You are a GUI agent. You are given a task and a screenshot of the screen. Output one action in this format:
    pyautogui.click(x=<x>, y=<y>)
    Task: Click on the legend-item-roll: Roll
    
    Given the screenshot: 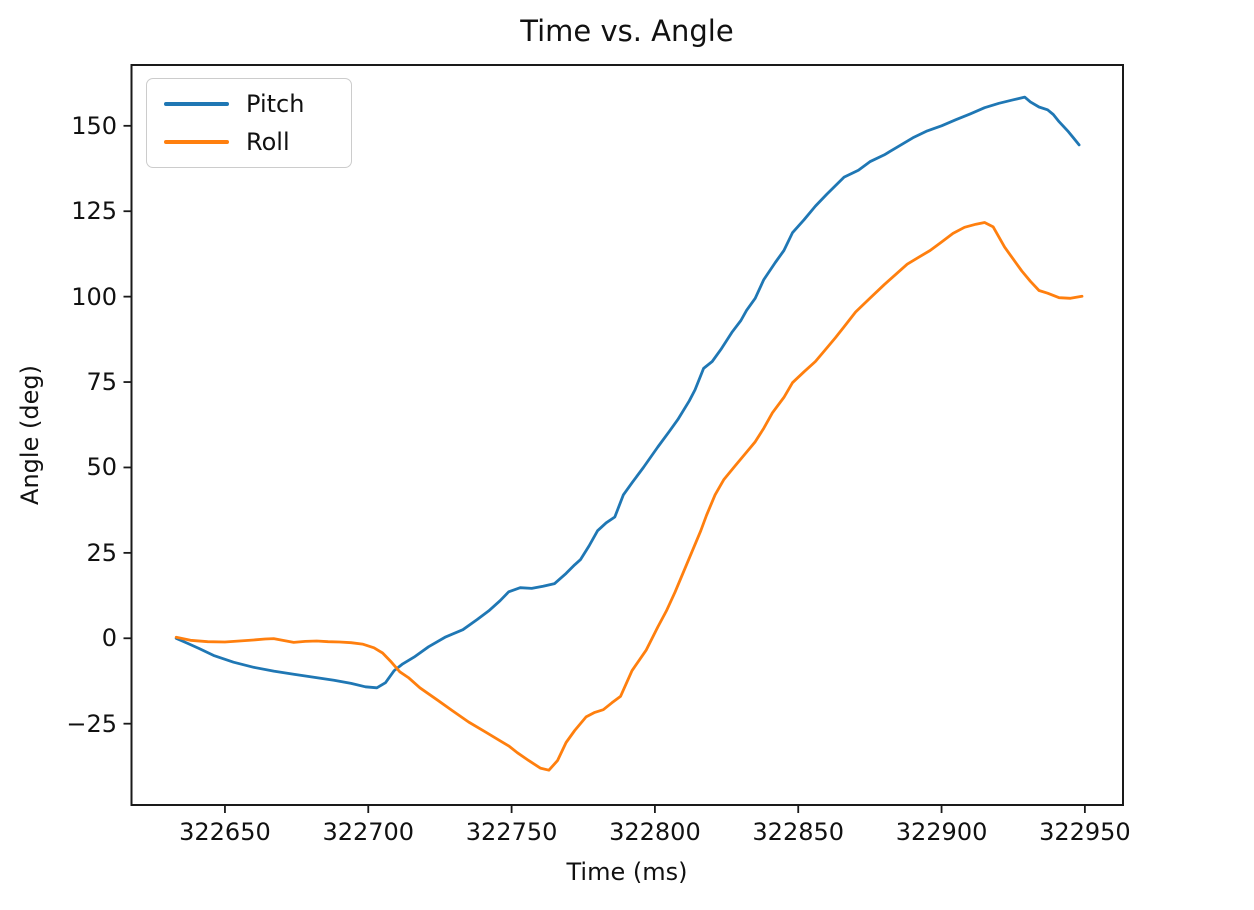 What is the action you would take?
    pyautogui.click(x=249, y=142)
    